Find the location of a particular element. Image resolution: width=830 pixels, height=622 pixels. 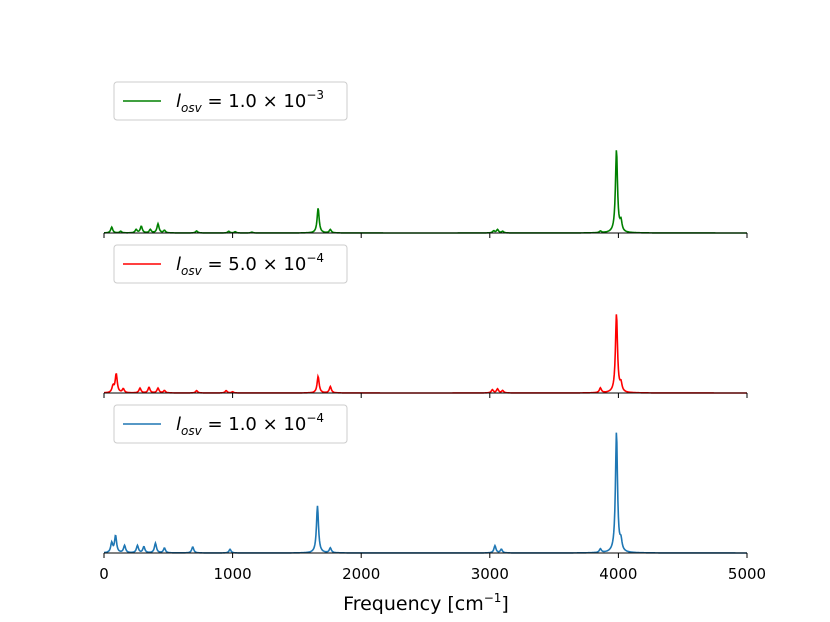

legend-3: losv = 1.0 × 10−4 is located at coordinates (230, 424).